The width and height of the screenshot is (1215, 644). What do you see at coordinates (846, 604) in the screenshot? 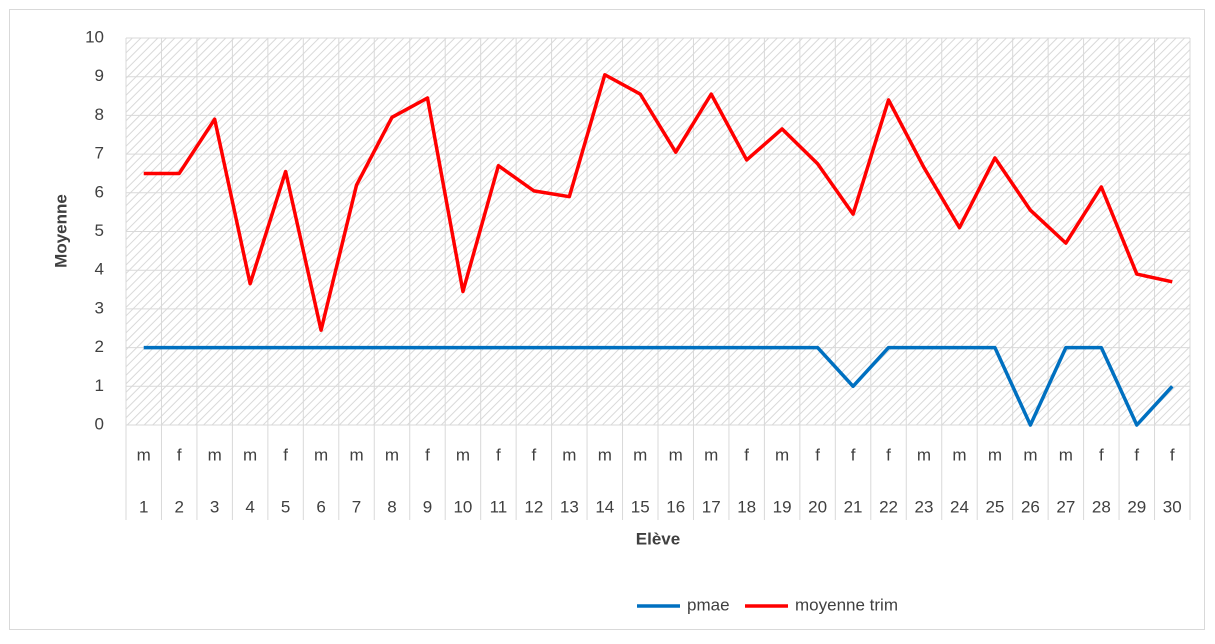
I see `legend-label: moyenne trim` at bounding box center [846, 604].